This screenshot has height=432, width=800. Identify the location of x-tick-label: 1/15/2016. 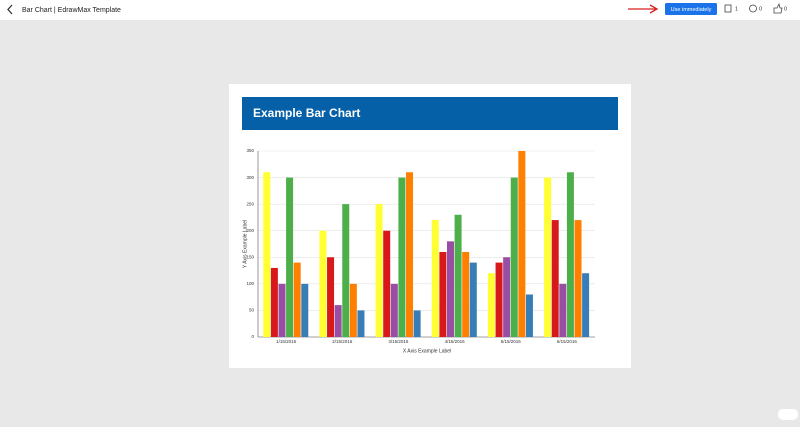
(286, 341).